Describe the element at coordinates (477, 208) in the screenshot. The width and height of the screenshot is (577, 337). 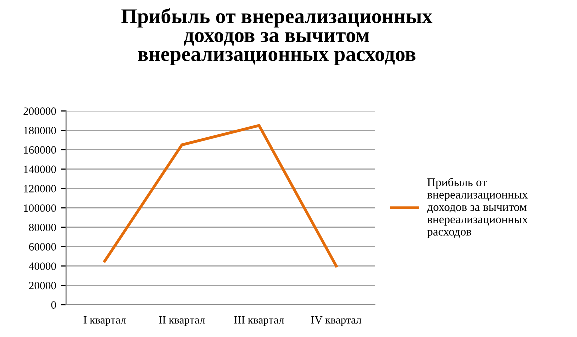
I see `legend-label: Прибыль от внереализационных доходов за вычитом внереализационных расходов` at that location.